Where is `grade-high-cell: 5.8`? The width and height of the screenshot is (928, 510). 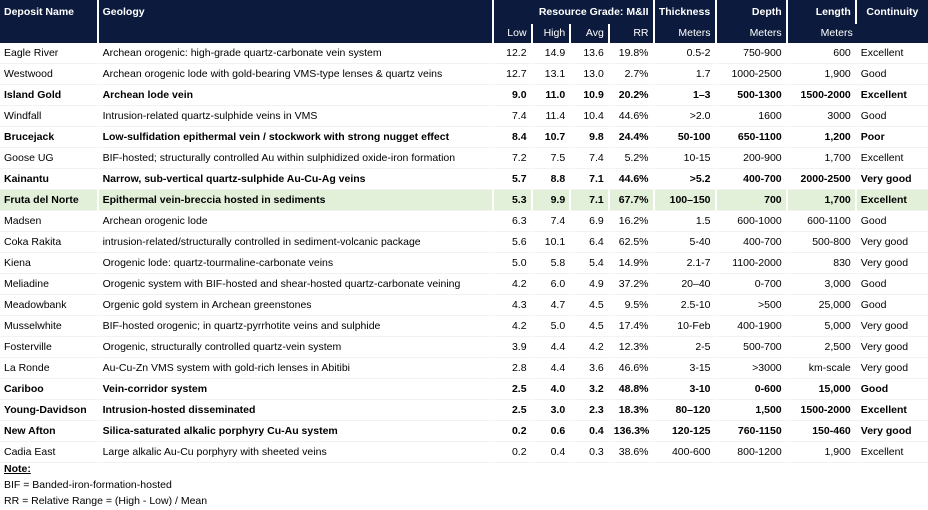 grade-high-cell: 5.8 is located at coordinates (552, 263).